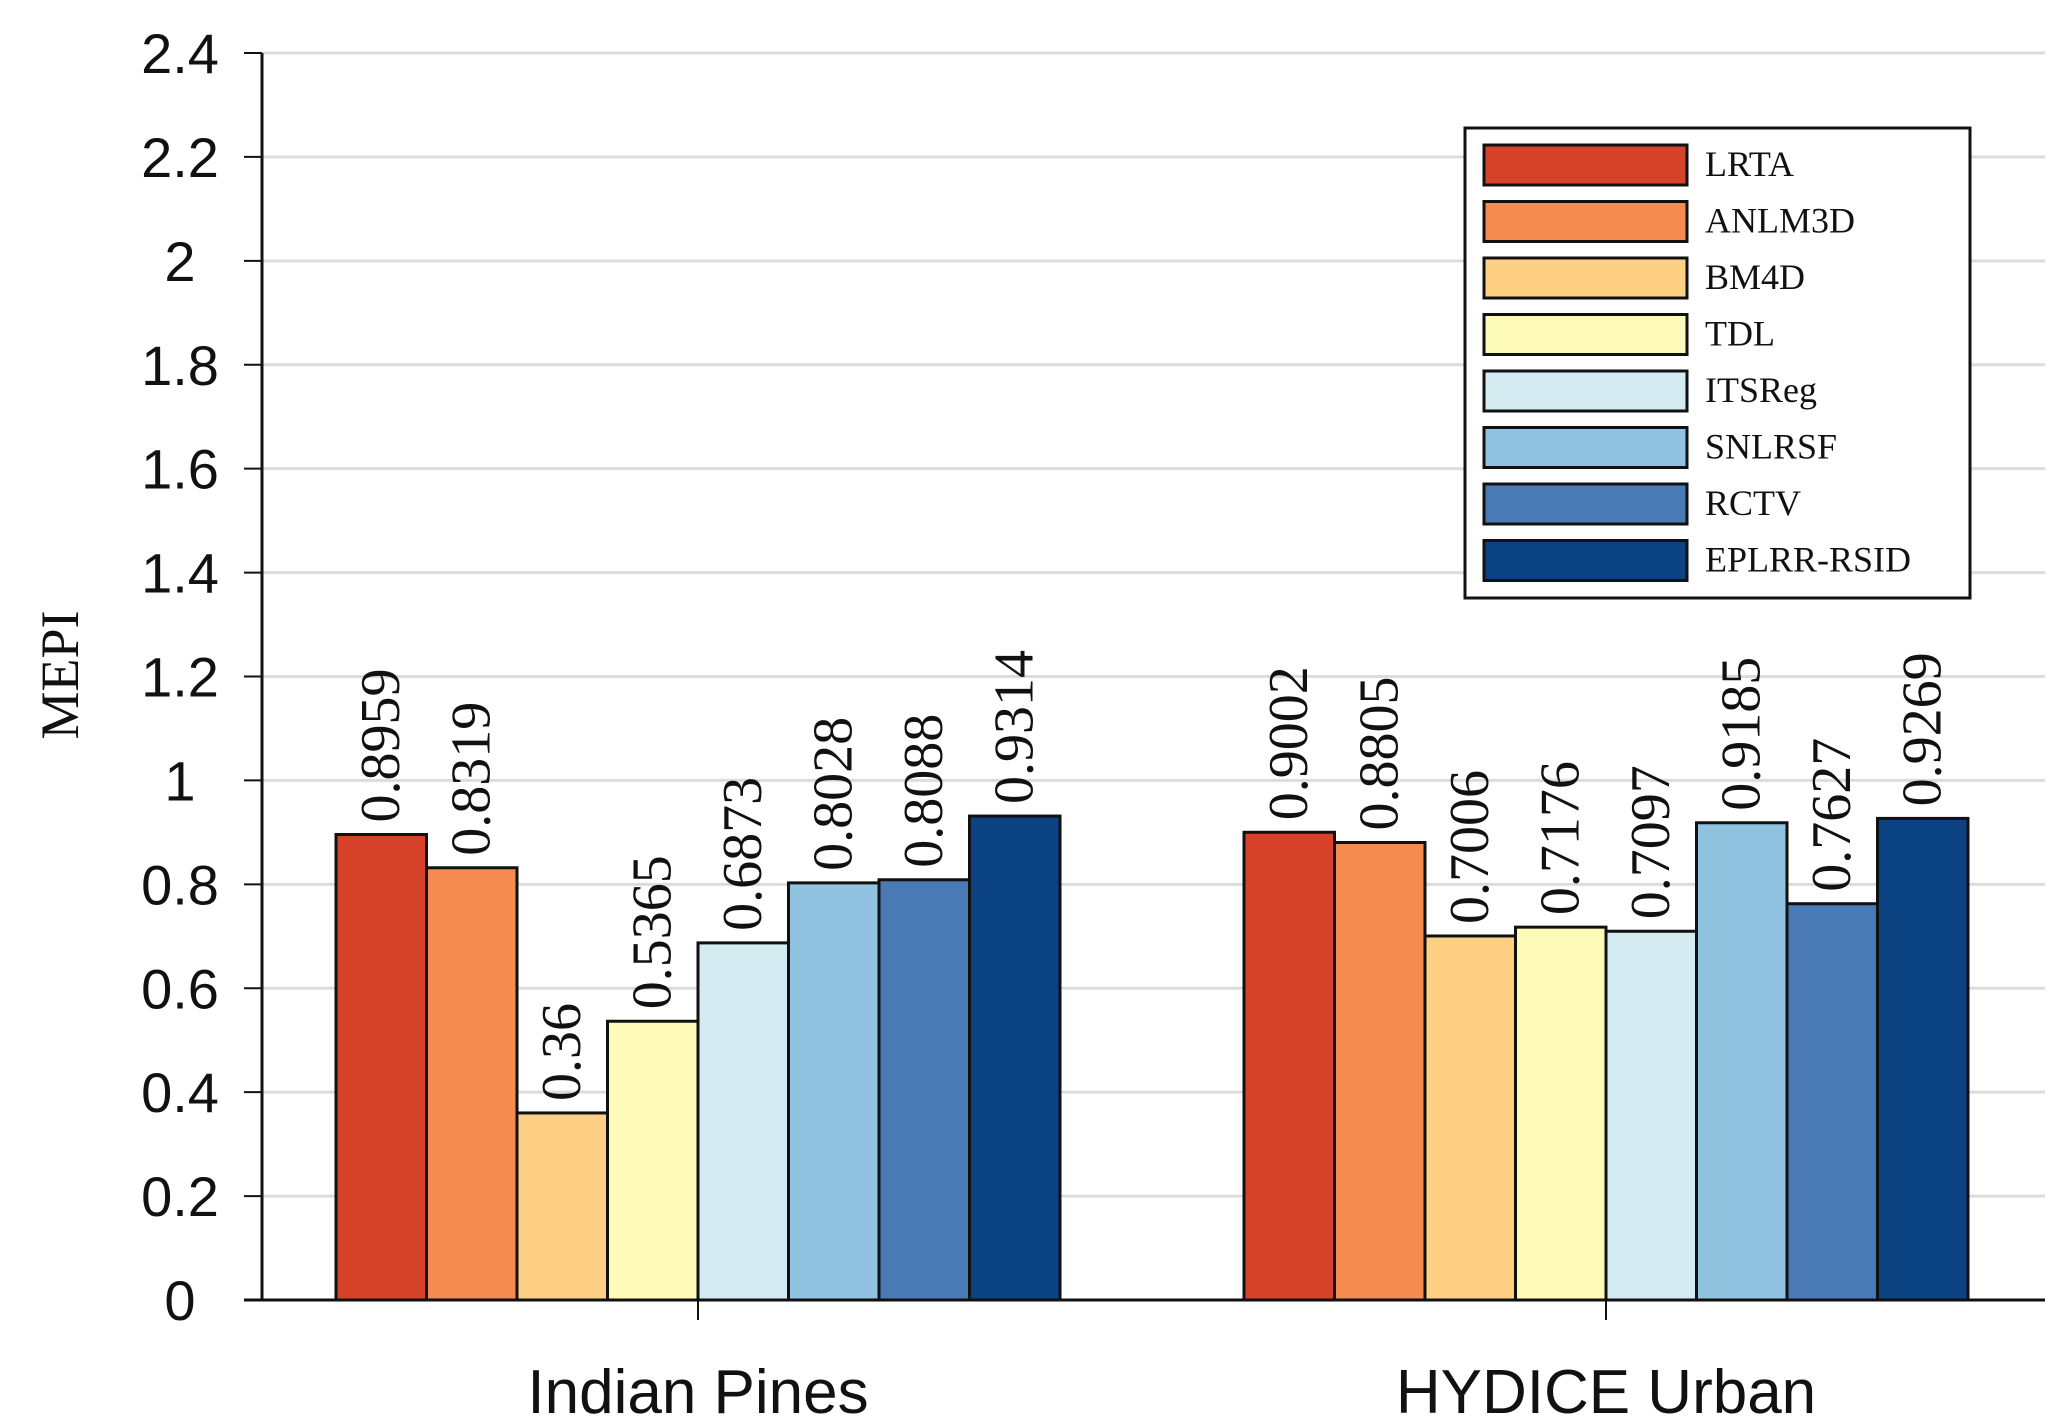 This screenshot has width=2069, height=1427. I want to click on bar-snlrsf-indian-pines, so click(834, 1091).